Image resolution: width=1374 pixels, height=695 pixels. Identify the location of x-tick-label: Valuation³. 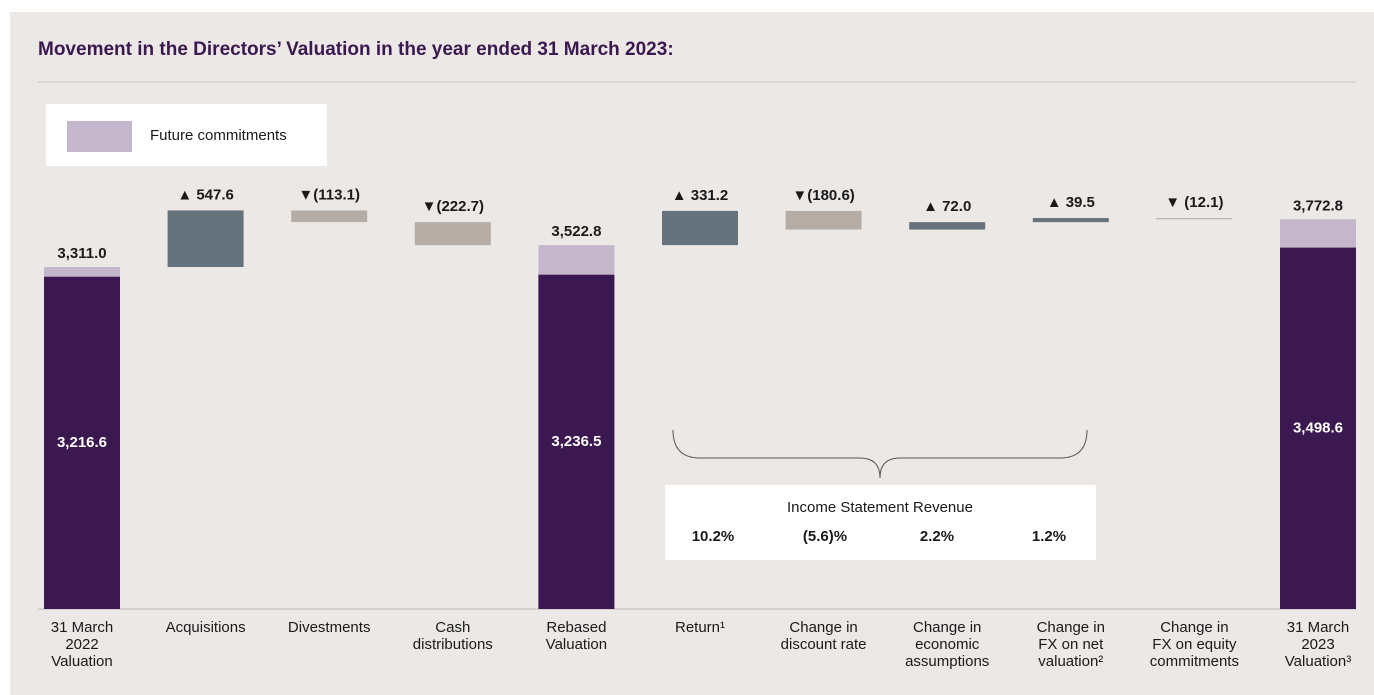
(1318, 661).